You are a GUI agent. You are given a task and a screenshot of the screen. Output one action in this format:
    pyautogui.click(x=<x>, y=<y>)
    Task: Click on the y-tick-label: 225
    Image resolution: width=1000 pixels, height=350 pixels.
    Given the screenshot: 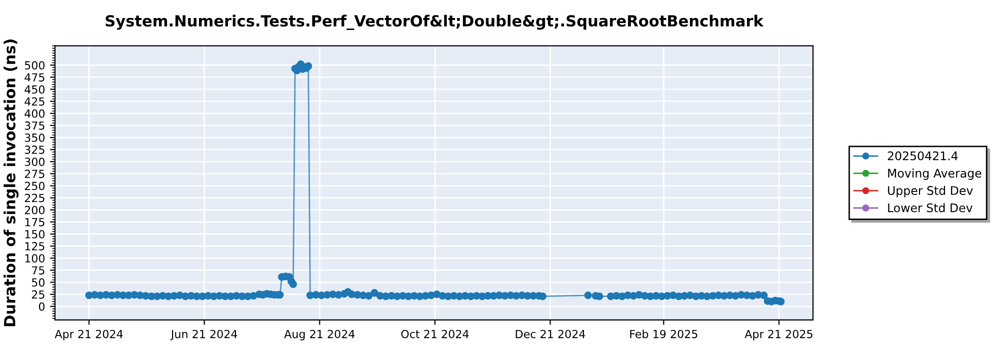 What is the action you would take?
    pyautogui.click(x=34, y=198)
    